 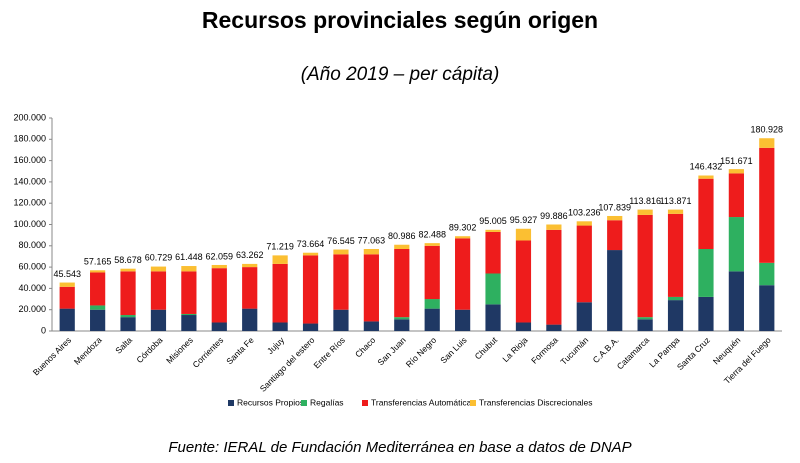 What do you see at coordinates (123, 345) in the screenshot?
I see `x-tick-label: Salta` at bounding box center [123, 345].